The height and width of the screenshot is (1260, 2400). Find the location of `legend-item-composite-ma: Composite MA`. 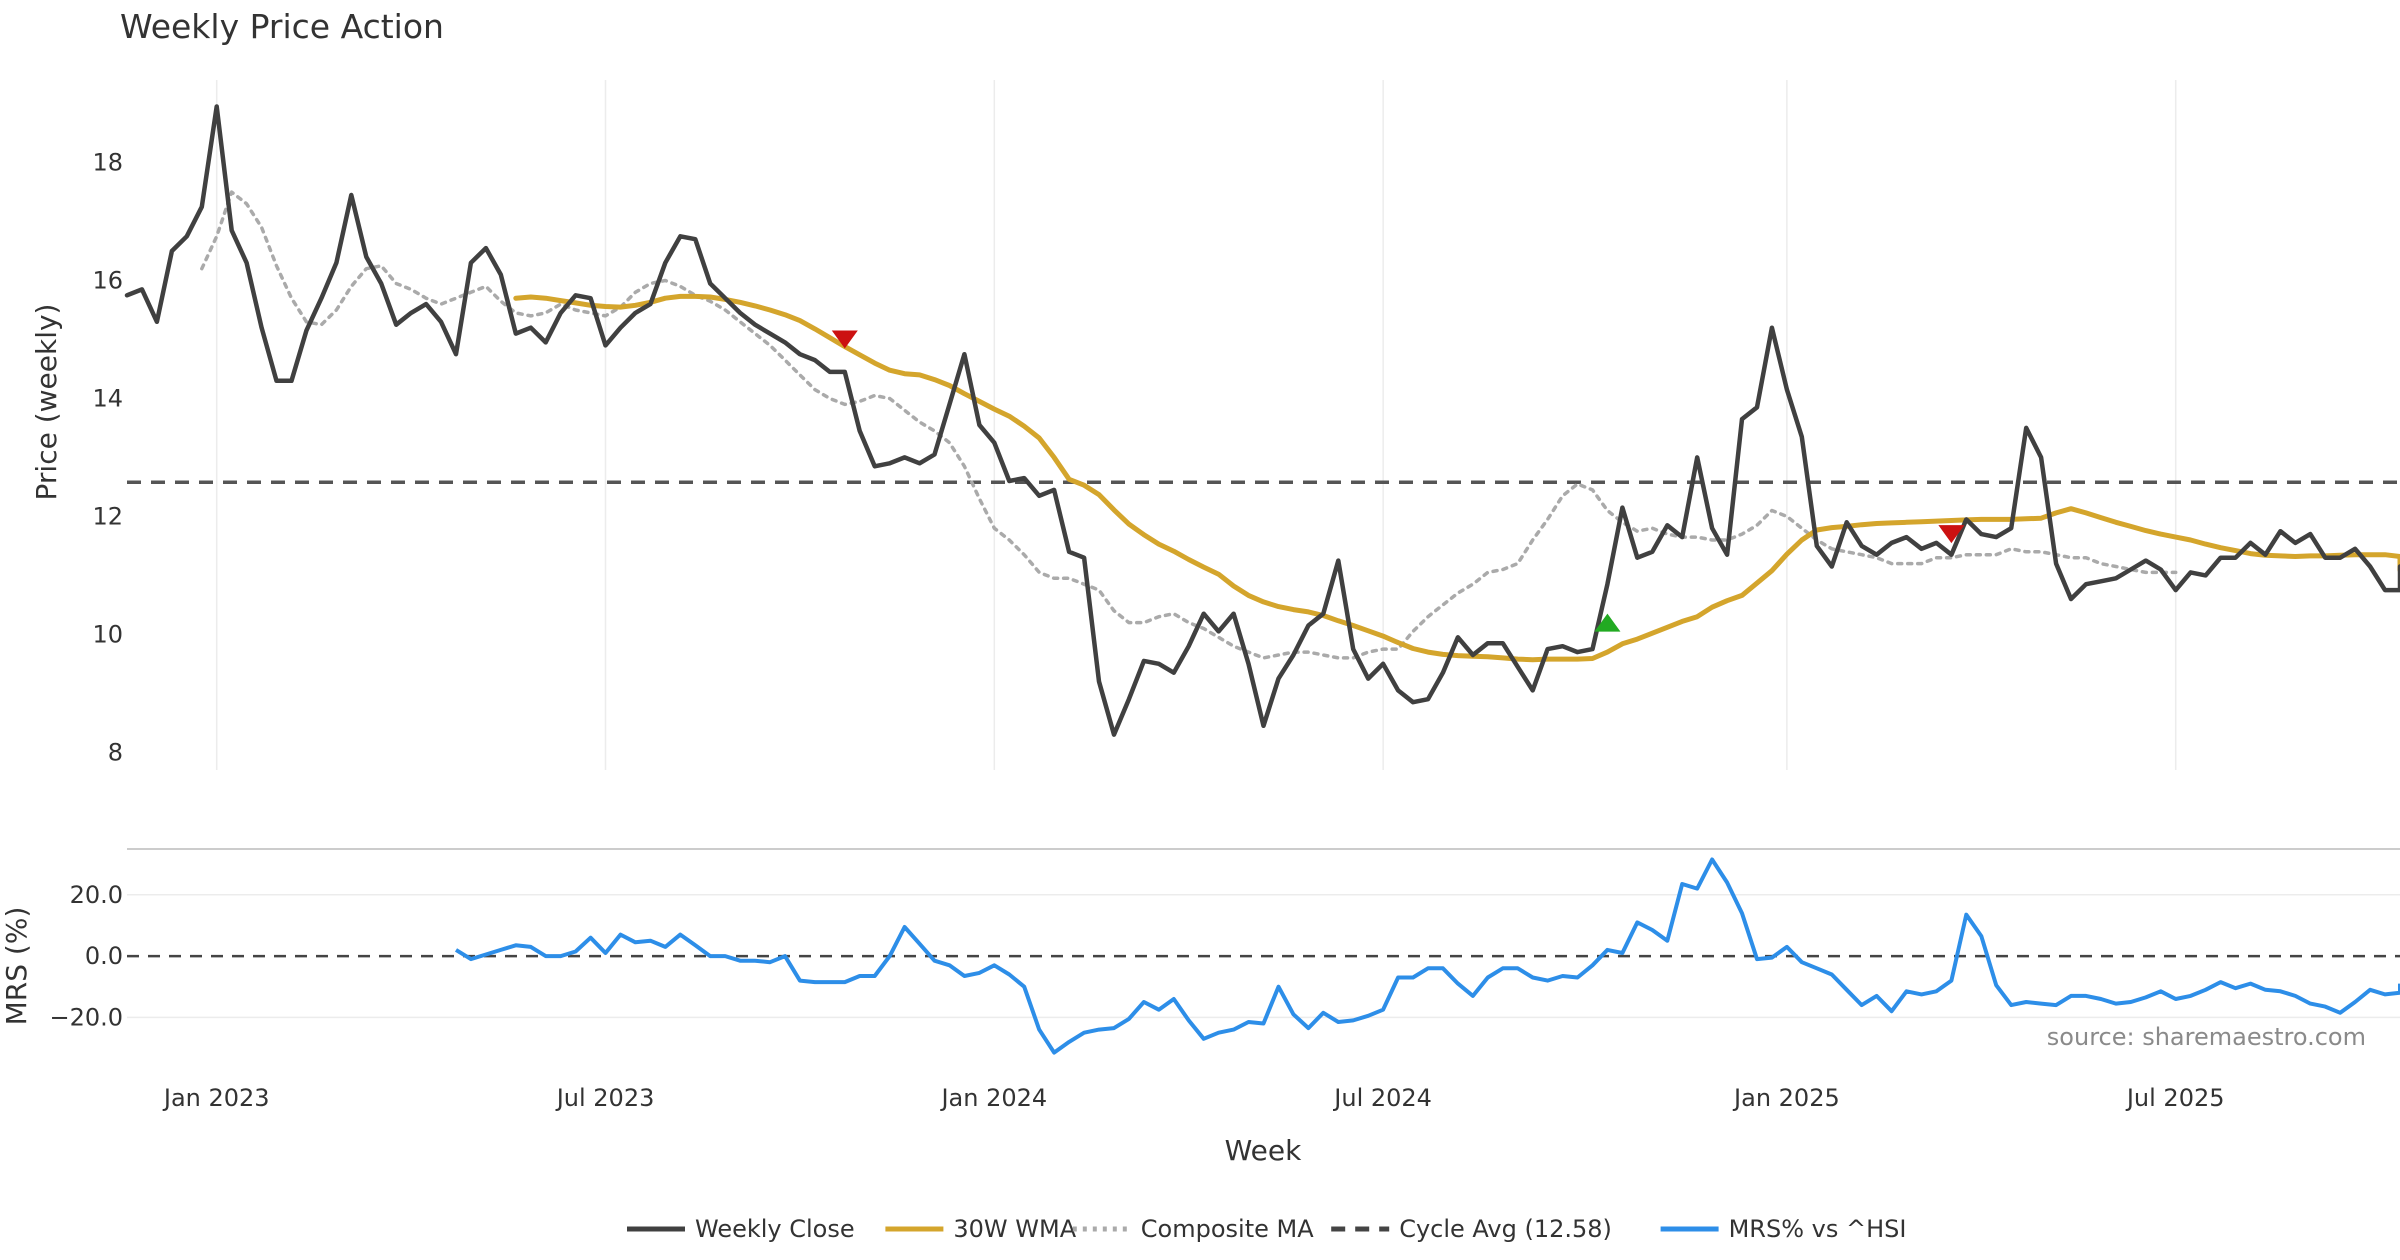

legend-item-composite-ma: Composite MA is located at coordinates (1193, 1229).